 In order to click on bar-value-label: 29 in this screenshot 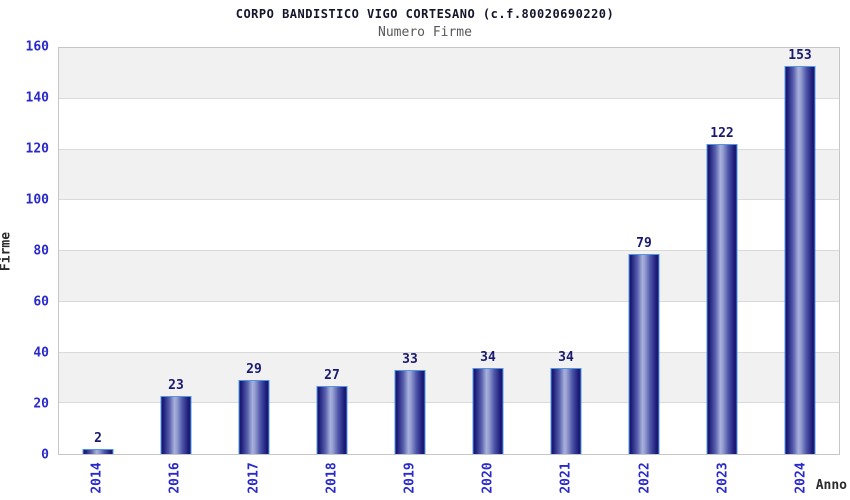, I will do `click(254, 370)`.